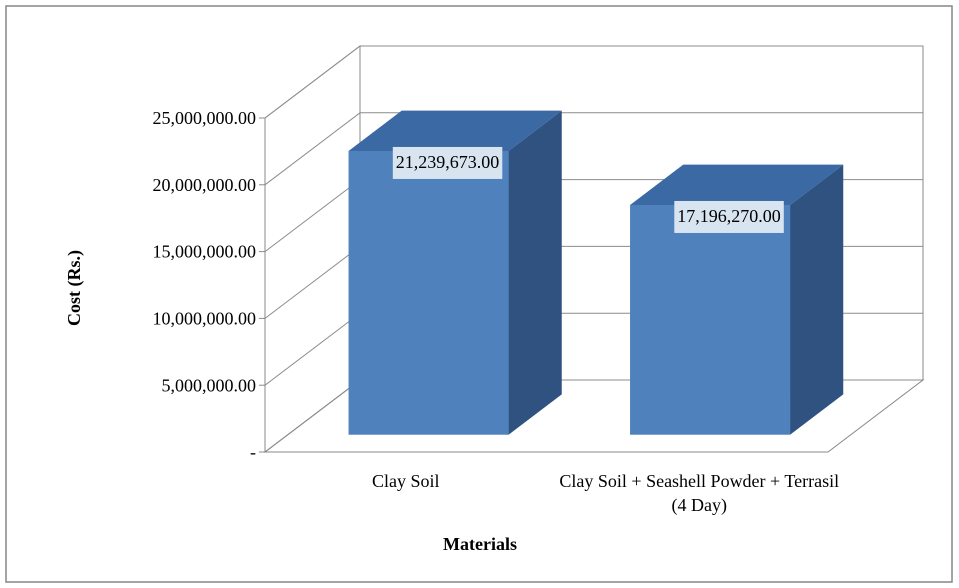 This screenshot has width=959, height=588. Describe the element at coordinates (205, 185) in the screenshot. I see `y-tick-label: 20,000,000.00` at that location.